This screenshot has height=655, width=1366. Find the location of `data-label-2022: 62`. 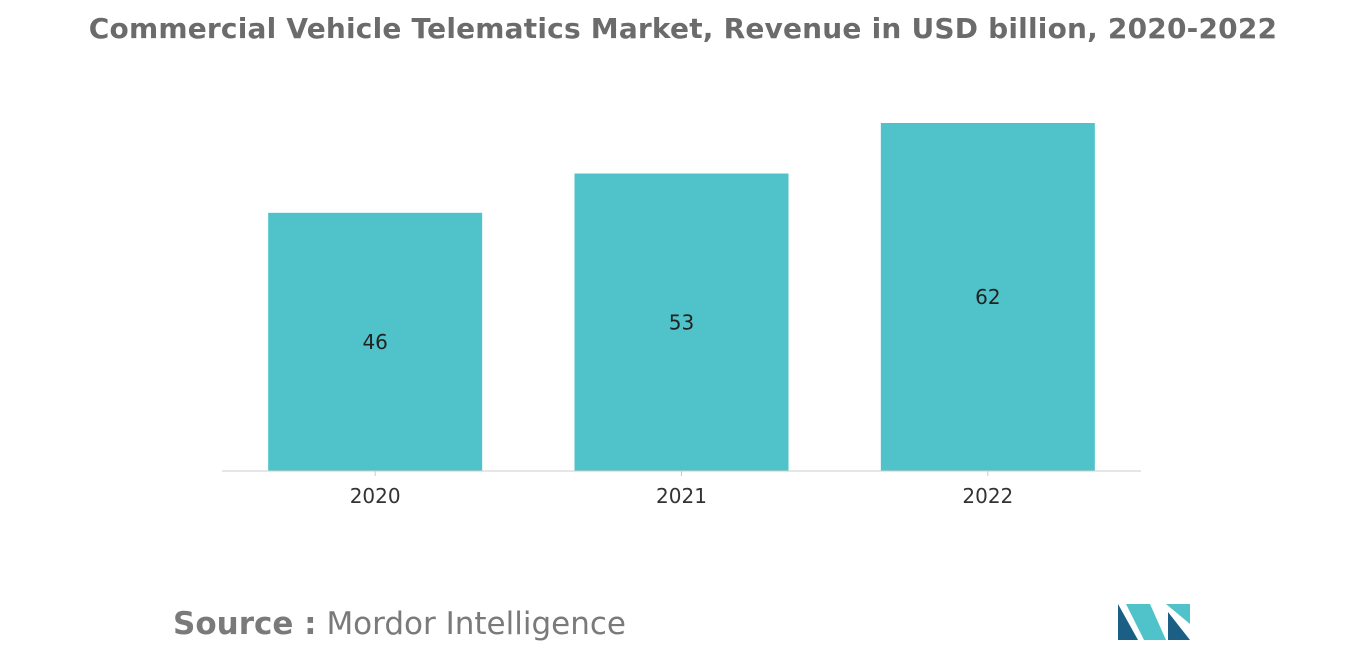

data-label-2022: 62 is located at coordinates (987, 297).